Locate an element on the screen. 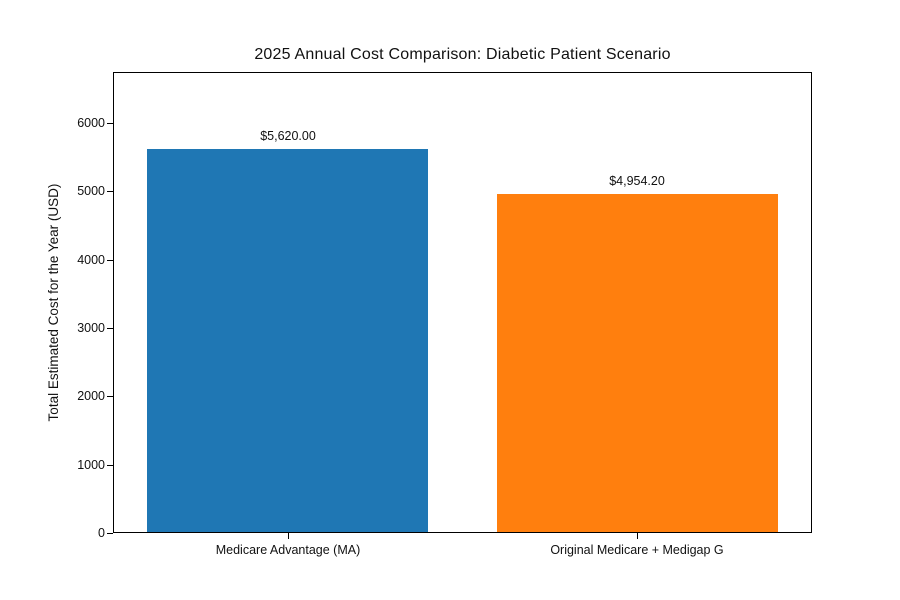 The width and height of the screenshot is (900, 600). x-tick-label: Medicare Advantage (MA) is located at coordinates (288, 550).